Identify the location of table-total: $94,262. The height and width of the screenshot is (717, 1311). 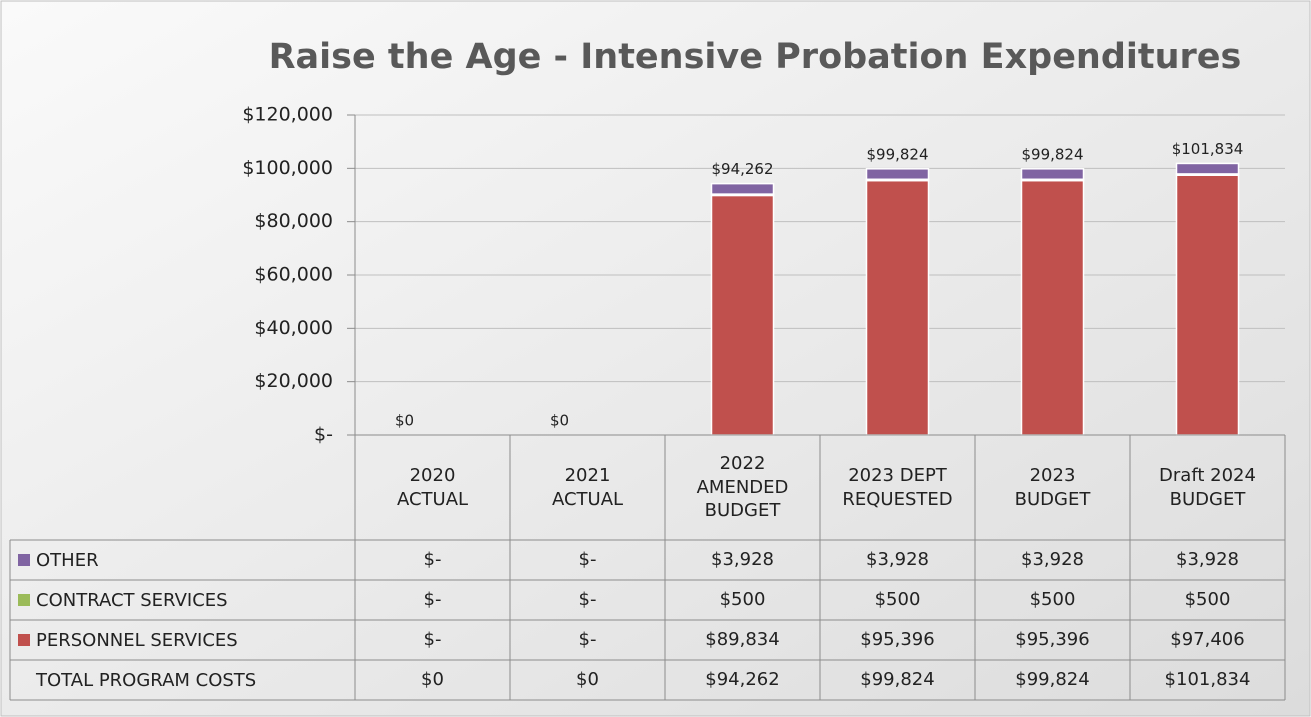
(742, 680).